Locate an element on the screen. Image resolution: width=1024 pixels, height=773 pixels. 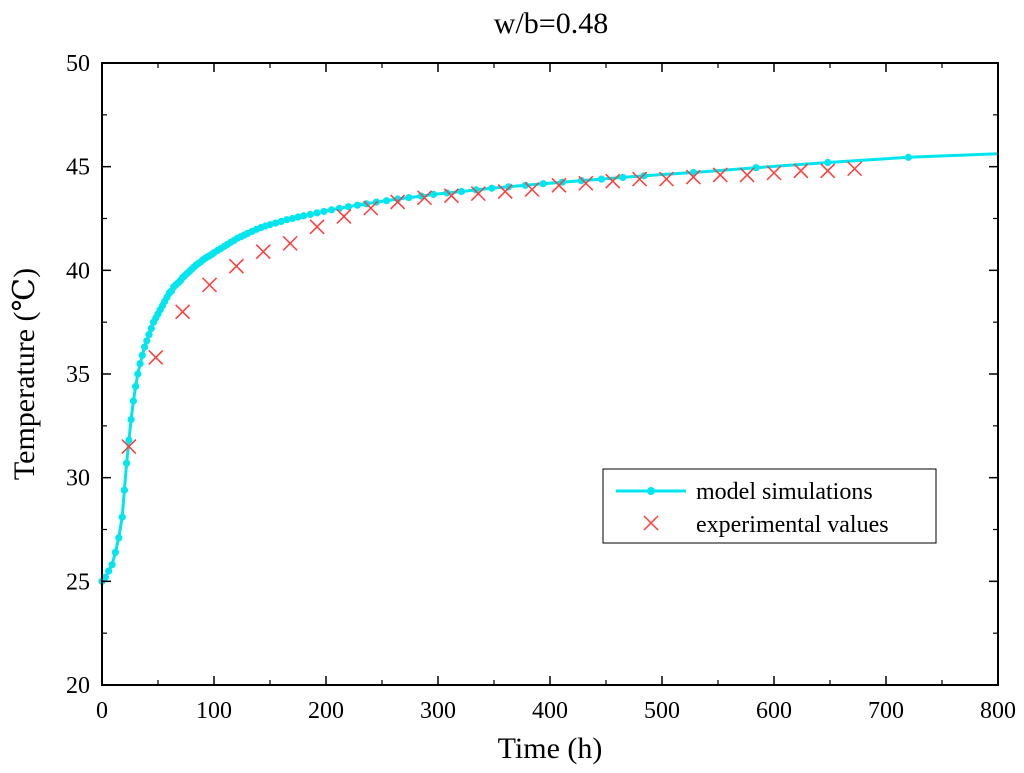
y-tick-label: 20 is located at coordinates (78, 686).